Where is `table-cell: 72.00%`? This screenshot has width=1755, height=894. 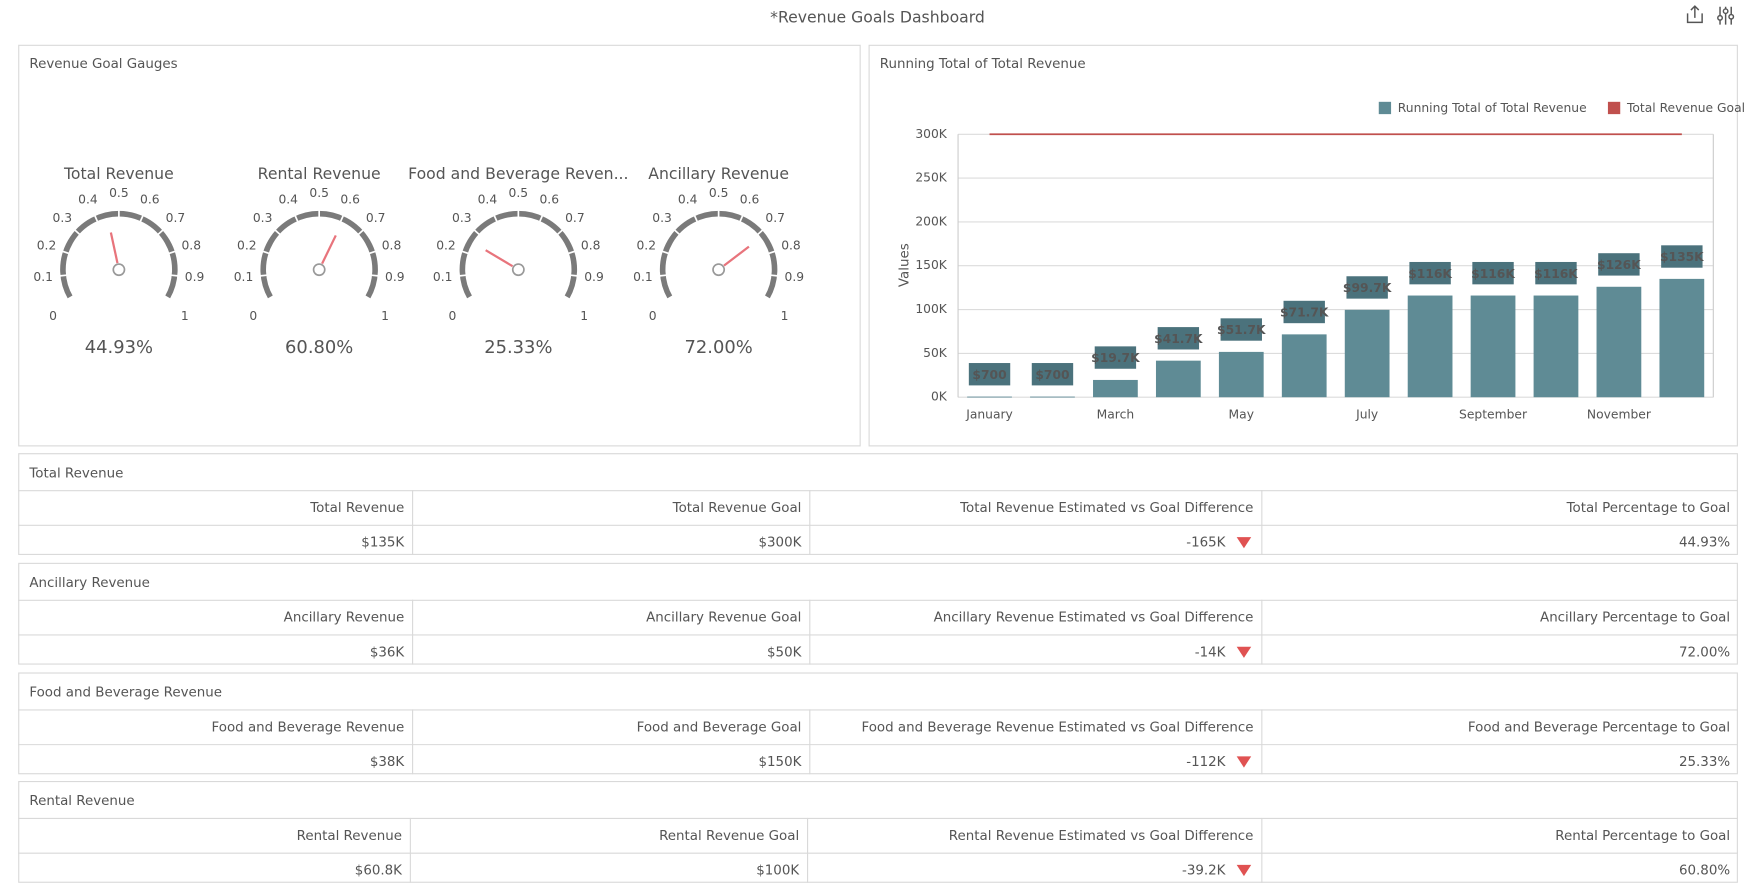
table-cell: 72.00% is located at coordinates (1704, 652).